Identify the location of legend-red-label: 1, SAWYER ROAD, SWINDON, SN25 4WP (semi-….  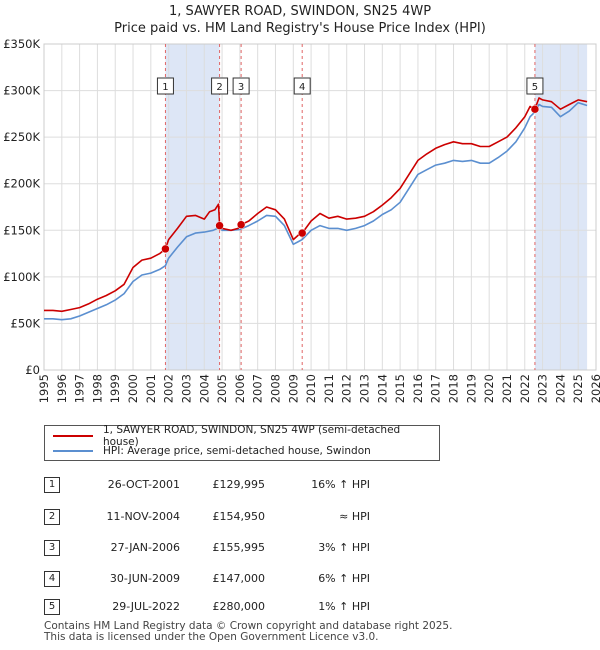
(251, 436).